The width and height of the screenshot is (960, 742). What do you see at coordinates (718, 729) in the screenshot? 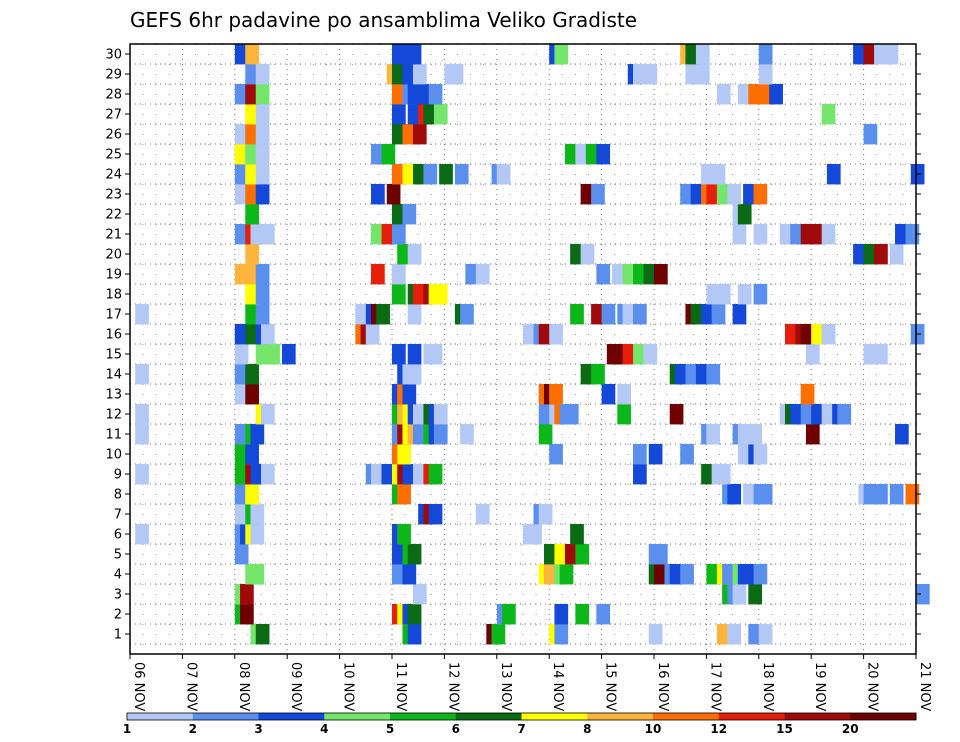
I see `colorbar-label: 12` at bounding box center [718, 729].